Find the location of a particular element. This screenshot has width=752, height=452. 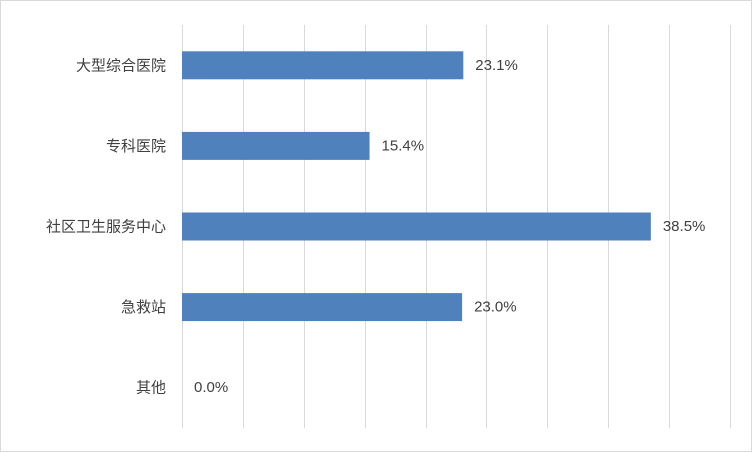

category-label: 急救站 is located at coordinates (143, 307).